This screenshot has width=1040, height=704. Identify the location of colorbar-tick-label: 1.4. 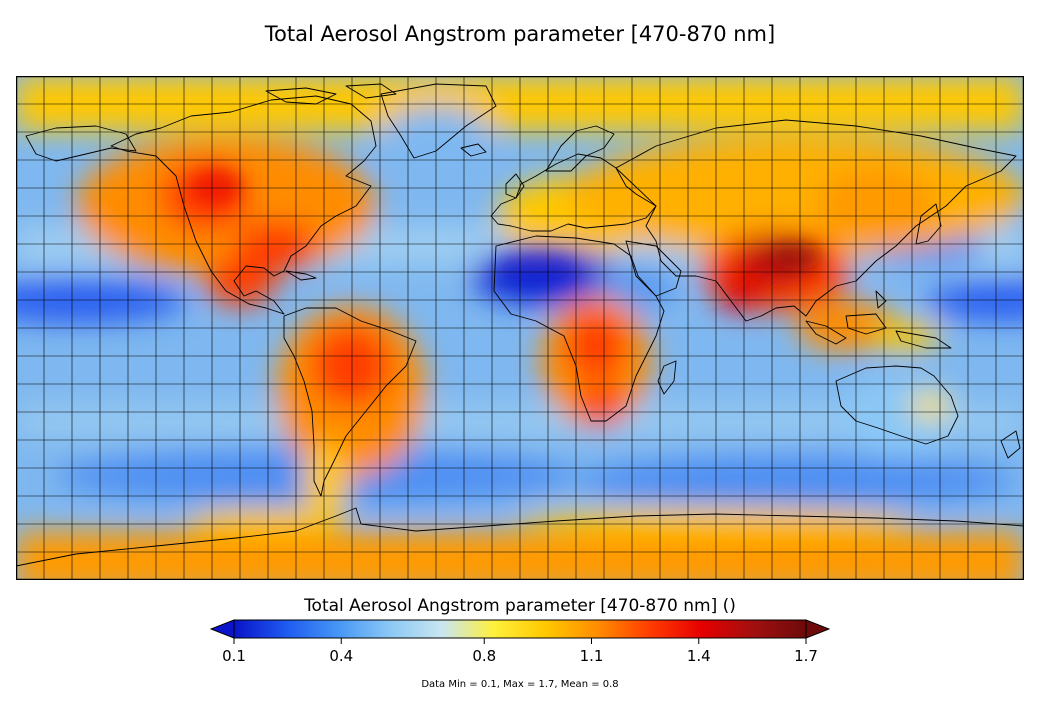
(698, 656).